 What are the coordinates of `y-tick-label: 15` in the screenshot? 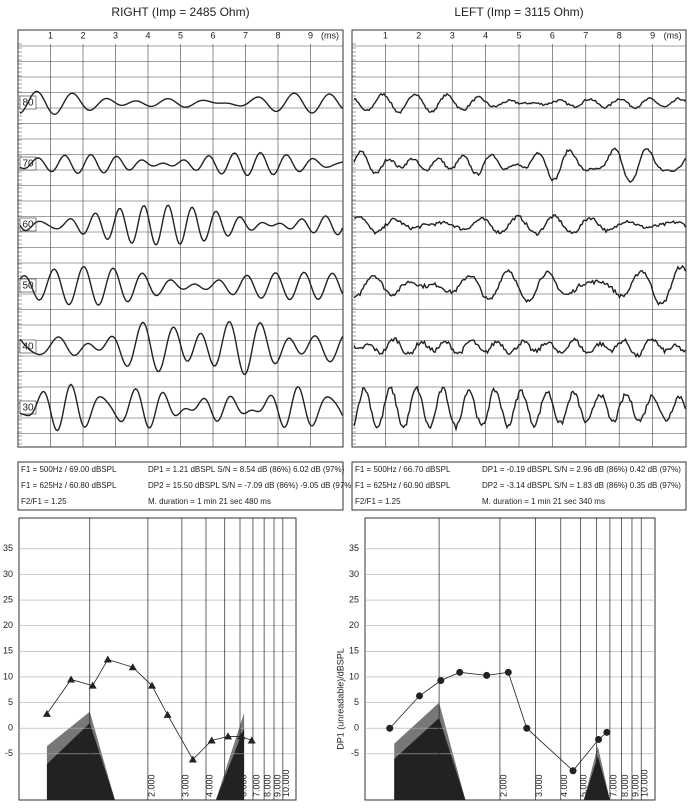 It's located at (354, 651).